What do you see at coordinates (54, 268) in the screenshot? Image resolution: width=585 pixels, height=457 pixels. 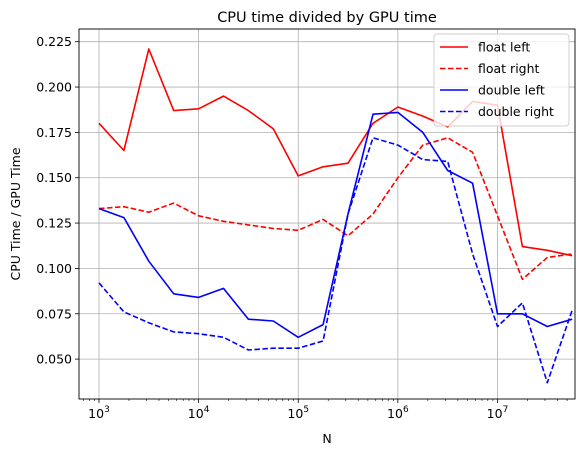 I see `y-tick-label: 0.100` at bounding box center [54, 268].